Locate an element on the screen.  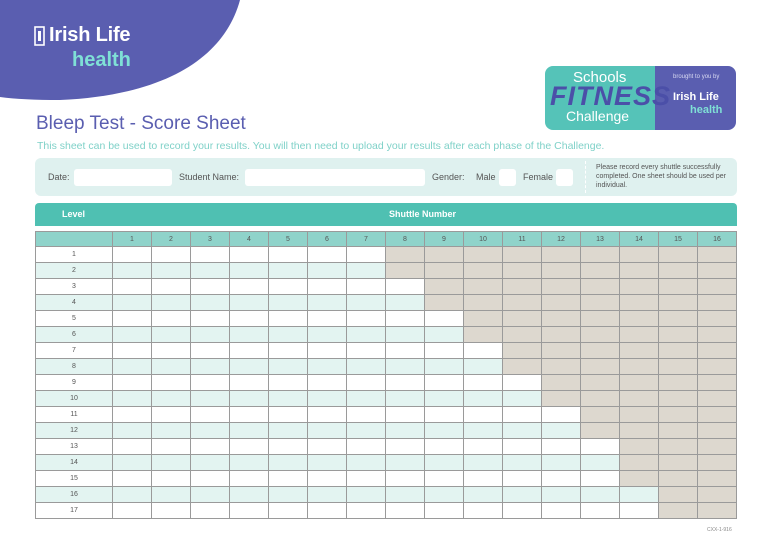
student-name-field is located at coordinates (335, 177).